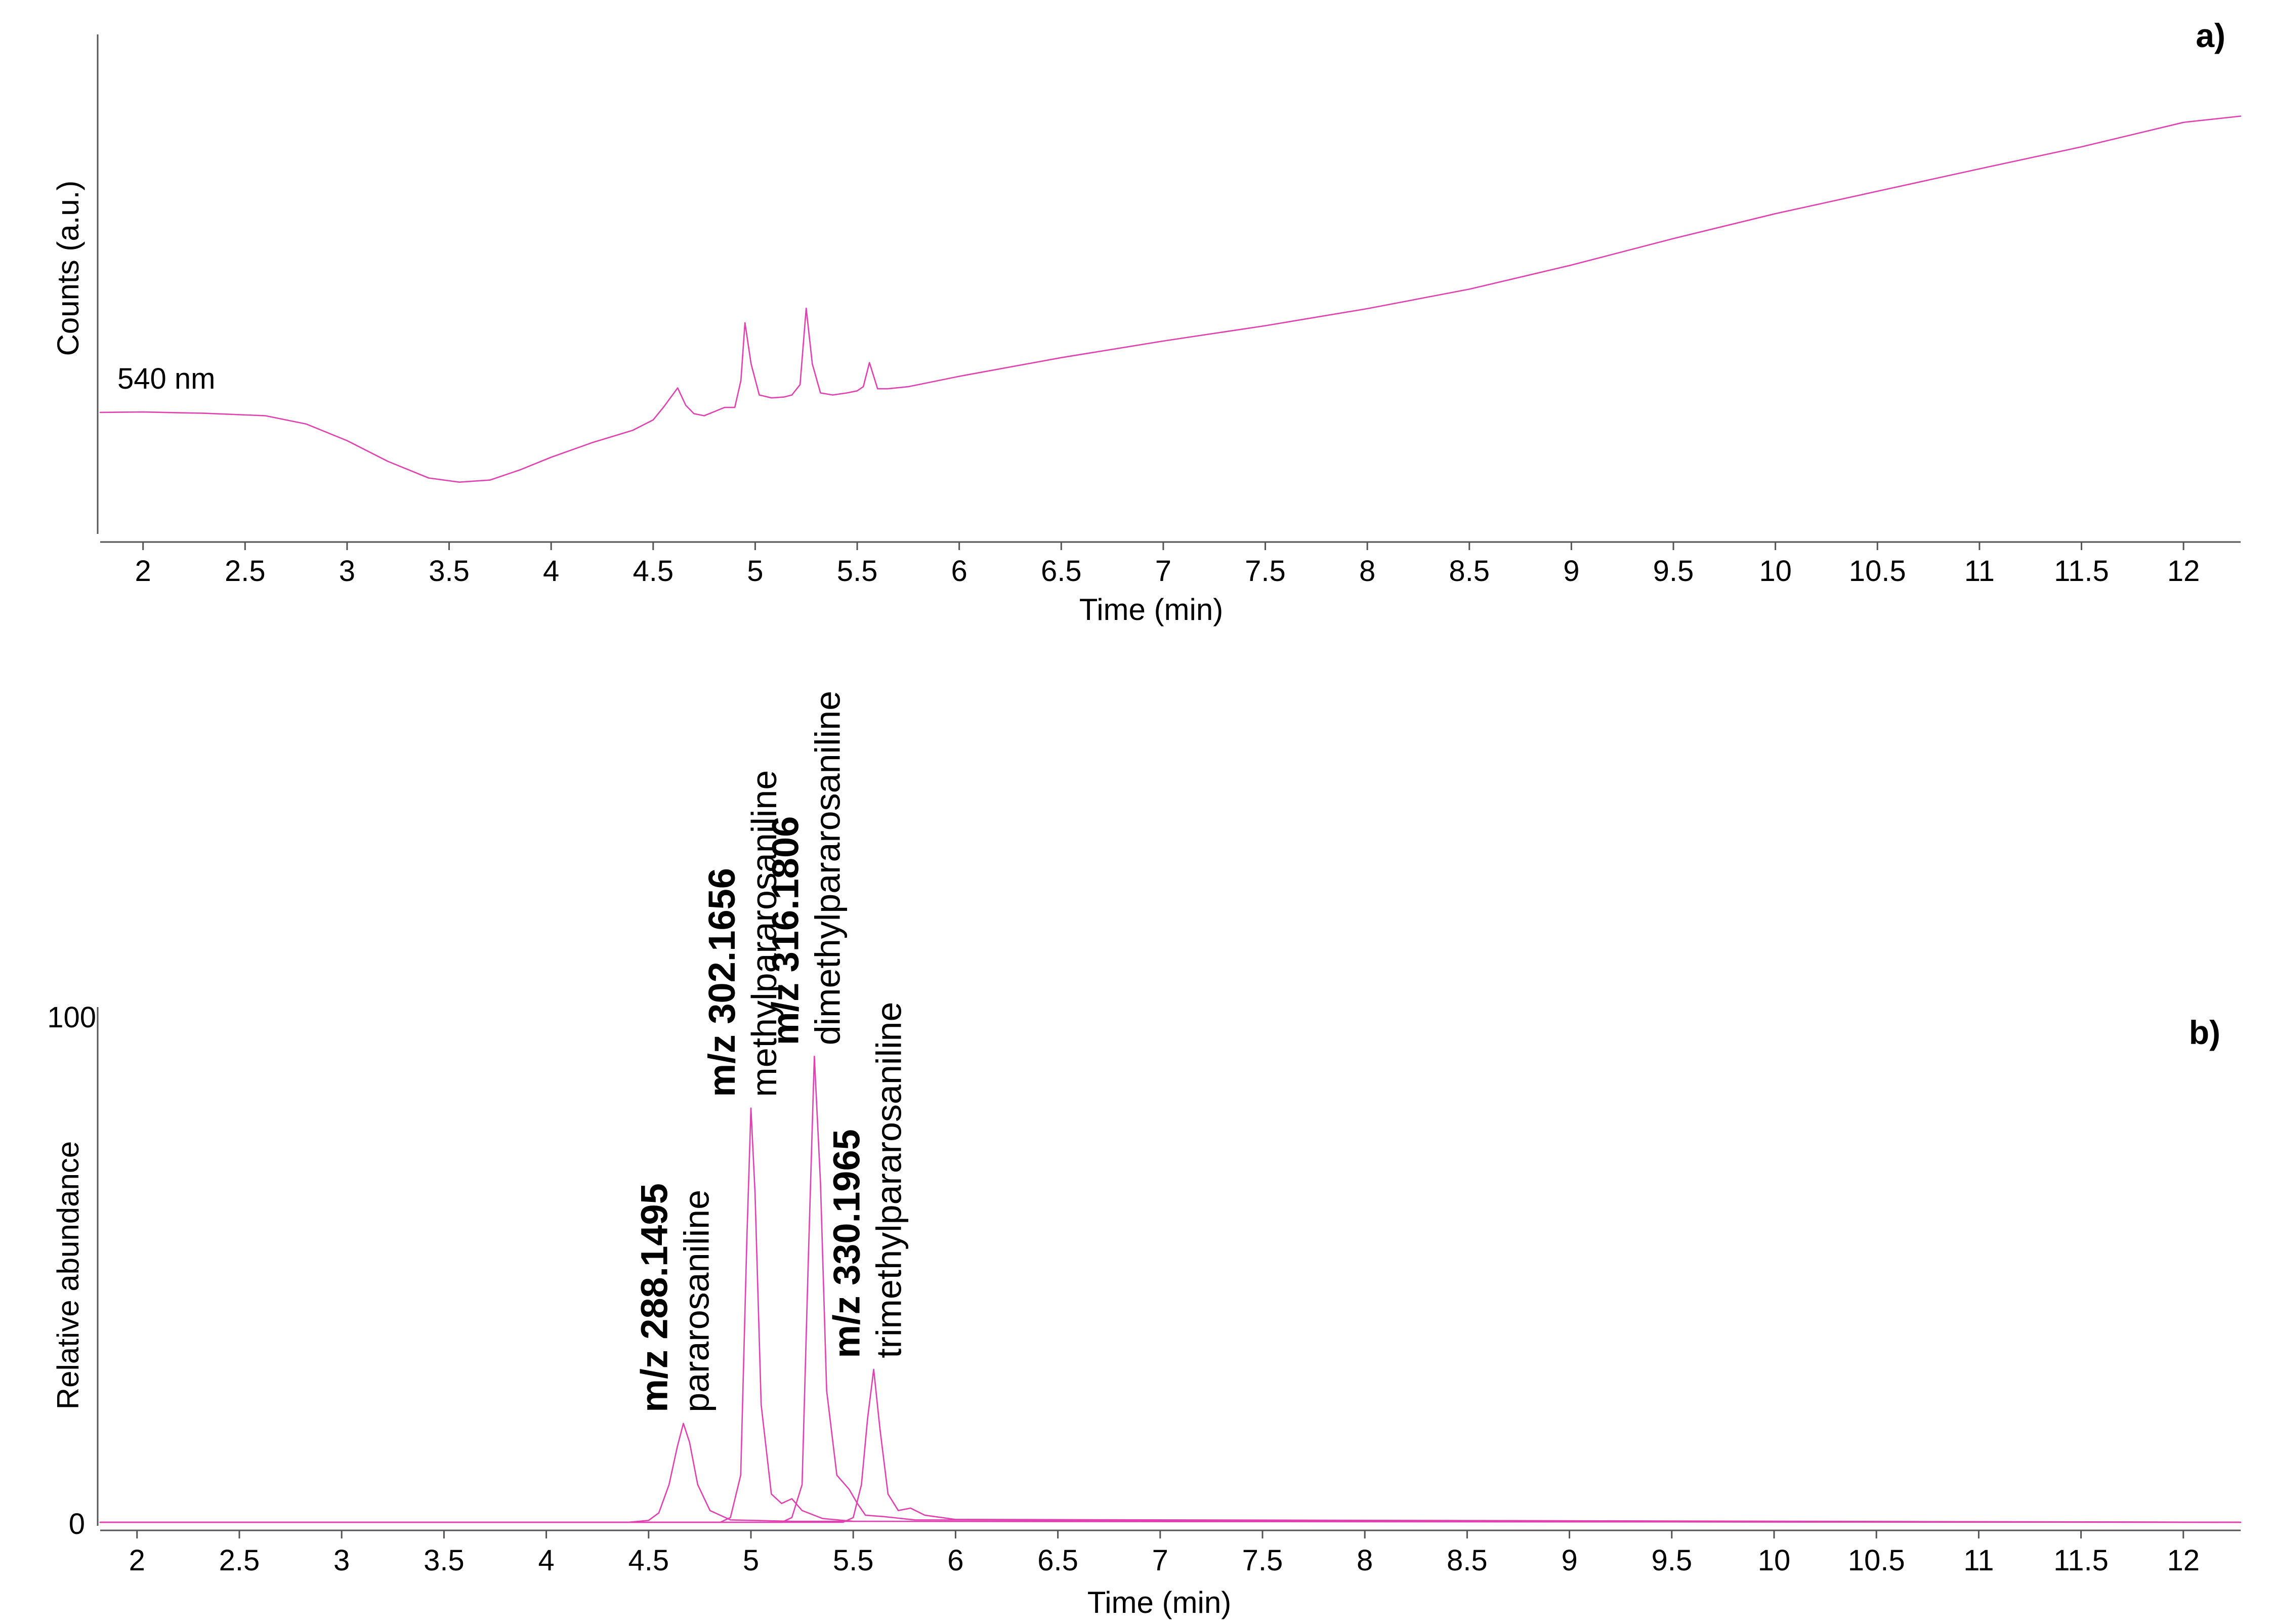 This screenshot has width=2271, height=1624. What do you see at coordinates (2183, 1561) in the screenshot?
I see `panel-b-x-tick-label: 12` at bounding box center [2183, 1561].